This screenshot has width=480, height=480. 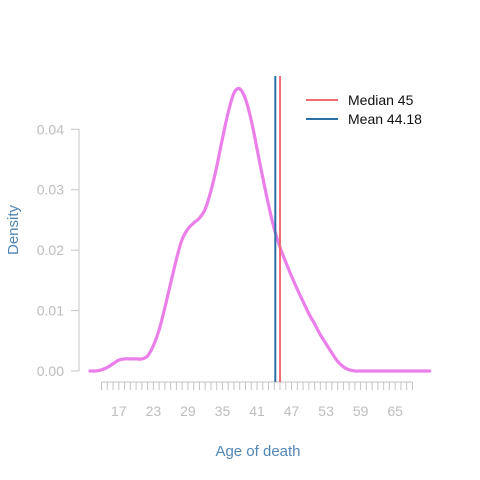 What do you see at coordinates (50, 129) in the screenshot?
I see `y-tick-label: 0.04` at bounding box center [50, 129].